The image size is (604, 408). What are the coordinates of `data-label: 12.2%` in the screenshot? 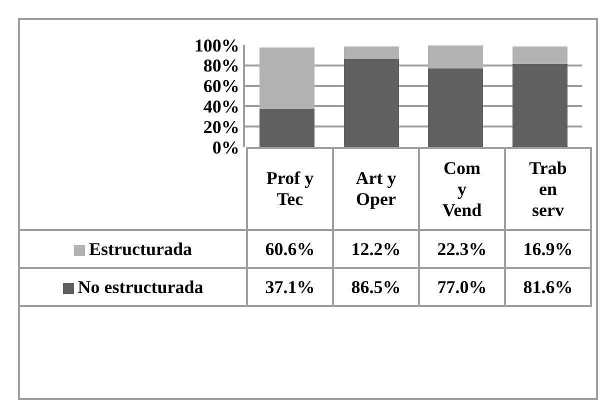 It's located at (376, 249).